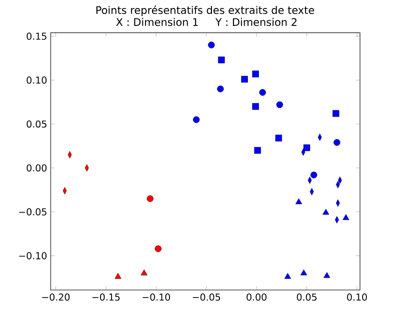 This screenshot has height=322, width=400. Describe the element at coordinates (36, 36) in the screenshot. I see `y-tick-label: 0.15` at that location.